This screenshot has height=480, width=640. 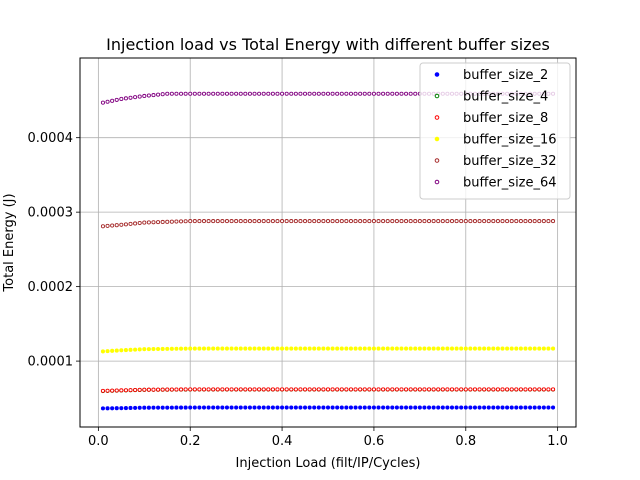 What do you see at coordinates (510, 183) in the screenshot?
I see `legend-label: buffer_size_64` at bounding box center [510, 183].